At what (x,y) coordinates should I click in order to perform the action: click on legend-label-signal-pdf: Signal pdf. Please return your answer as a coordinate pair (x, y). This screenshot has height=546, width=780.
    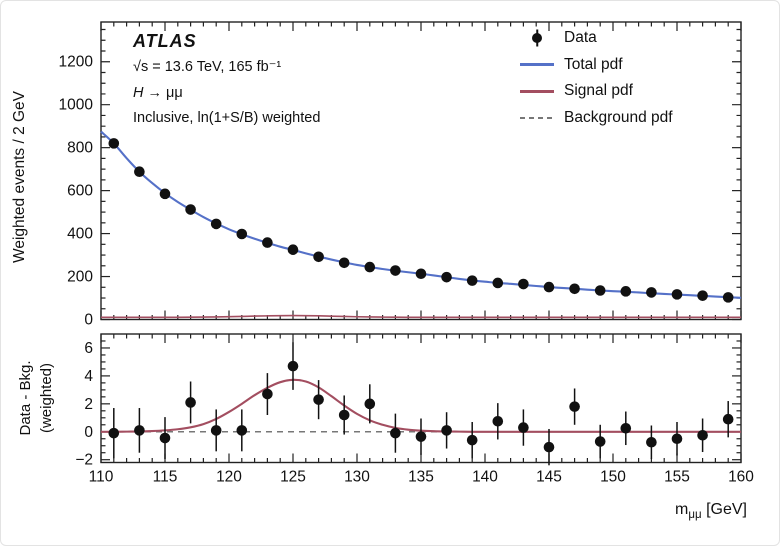
    Looking at the image, I should click on (598, 91).